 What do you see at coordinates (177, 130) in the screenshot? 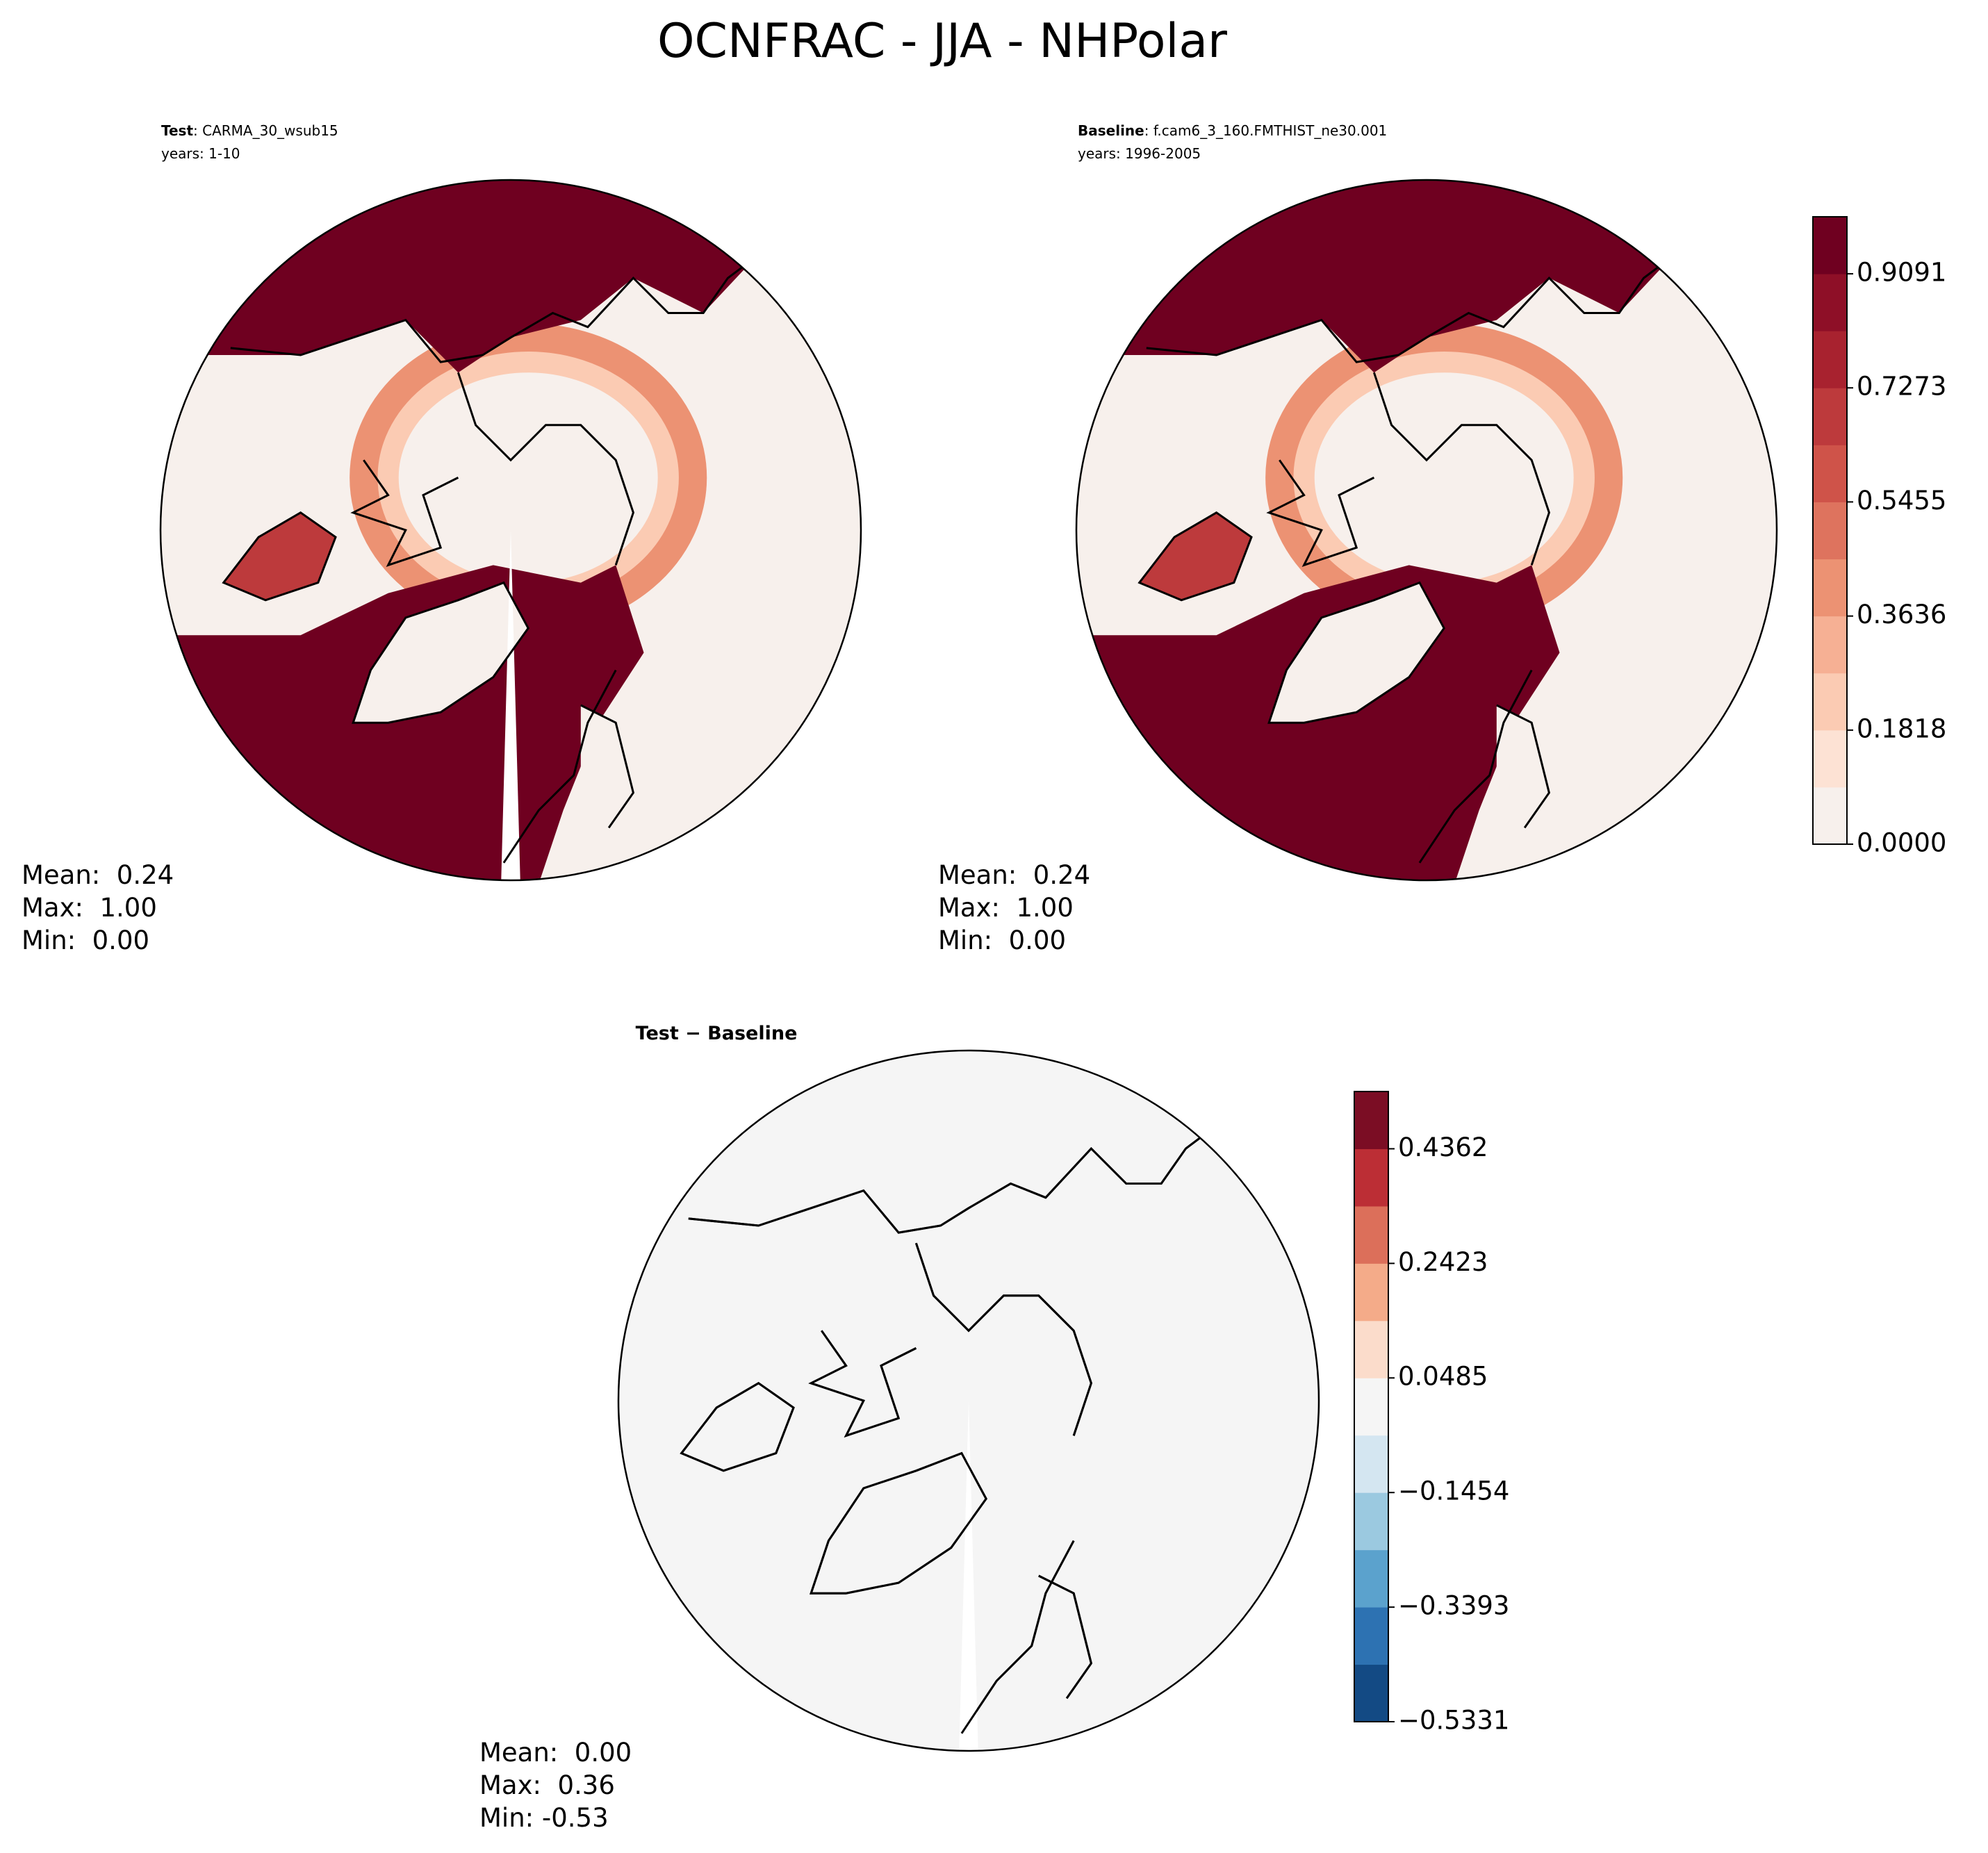
I see `panel-label-bold: Test` at bounding box center [177, 130].